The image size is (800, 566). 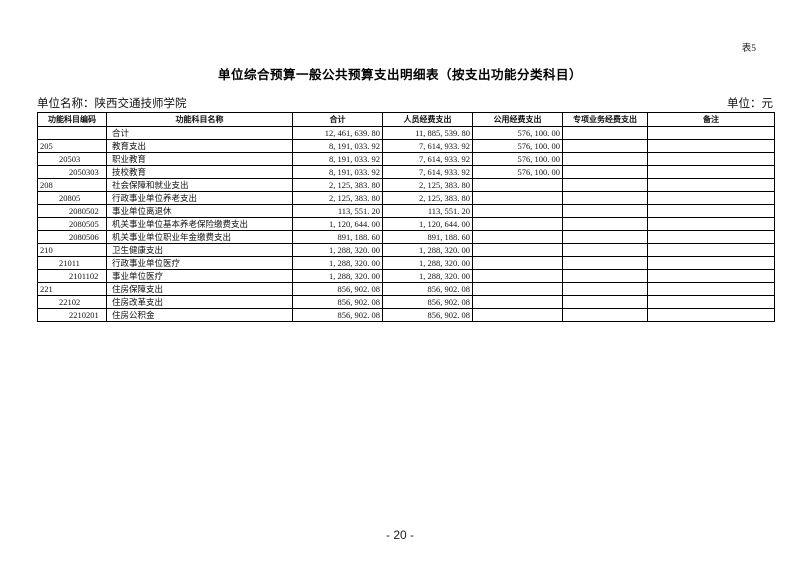 What do you see at coordinates (337, 119) in the screenshot?
I see `column-header-total: 合计` at bounding box center [337, 119].